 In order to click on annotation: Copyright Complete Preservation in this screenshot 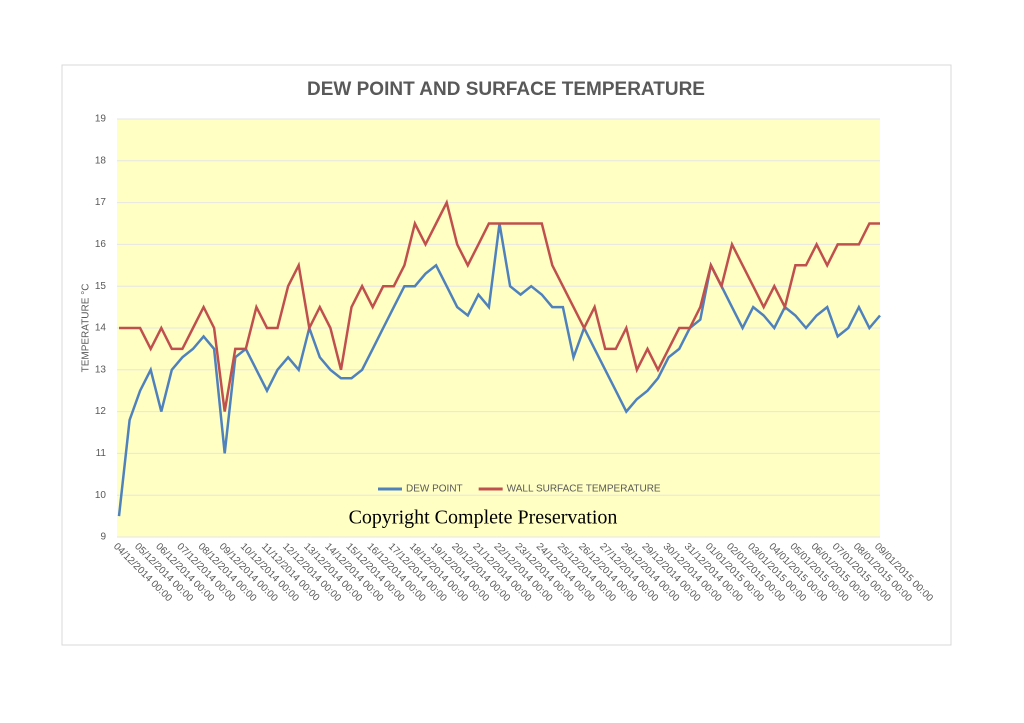, I will do `click(483, 518)`.